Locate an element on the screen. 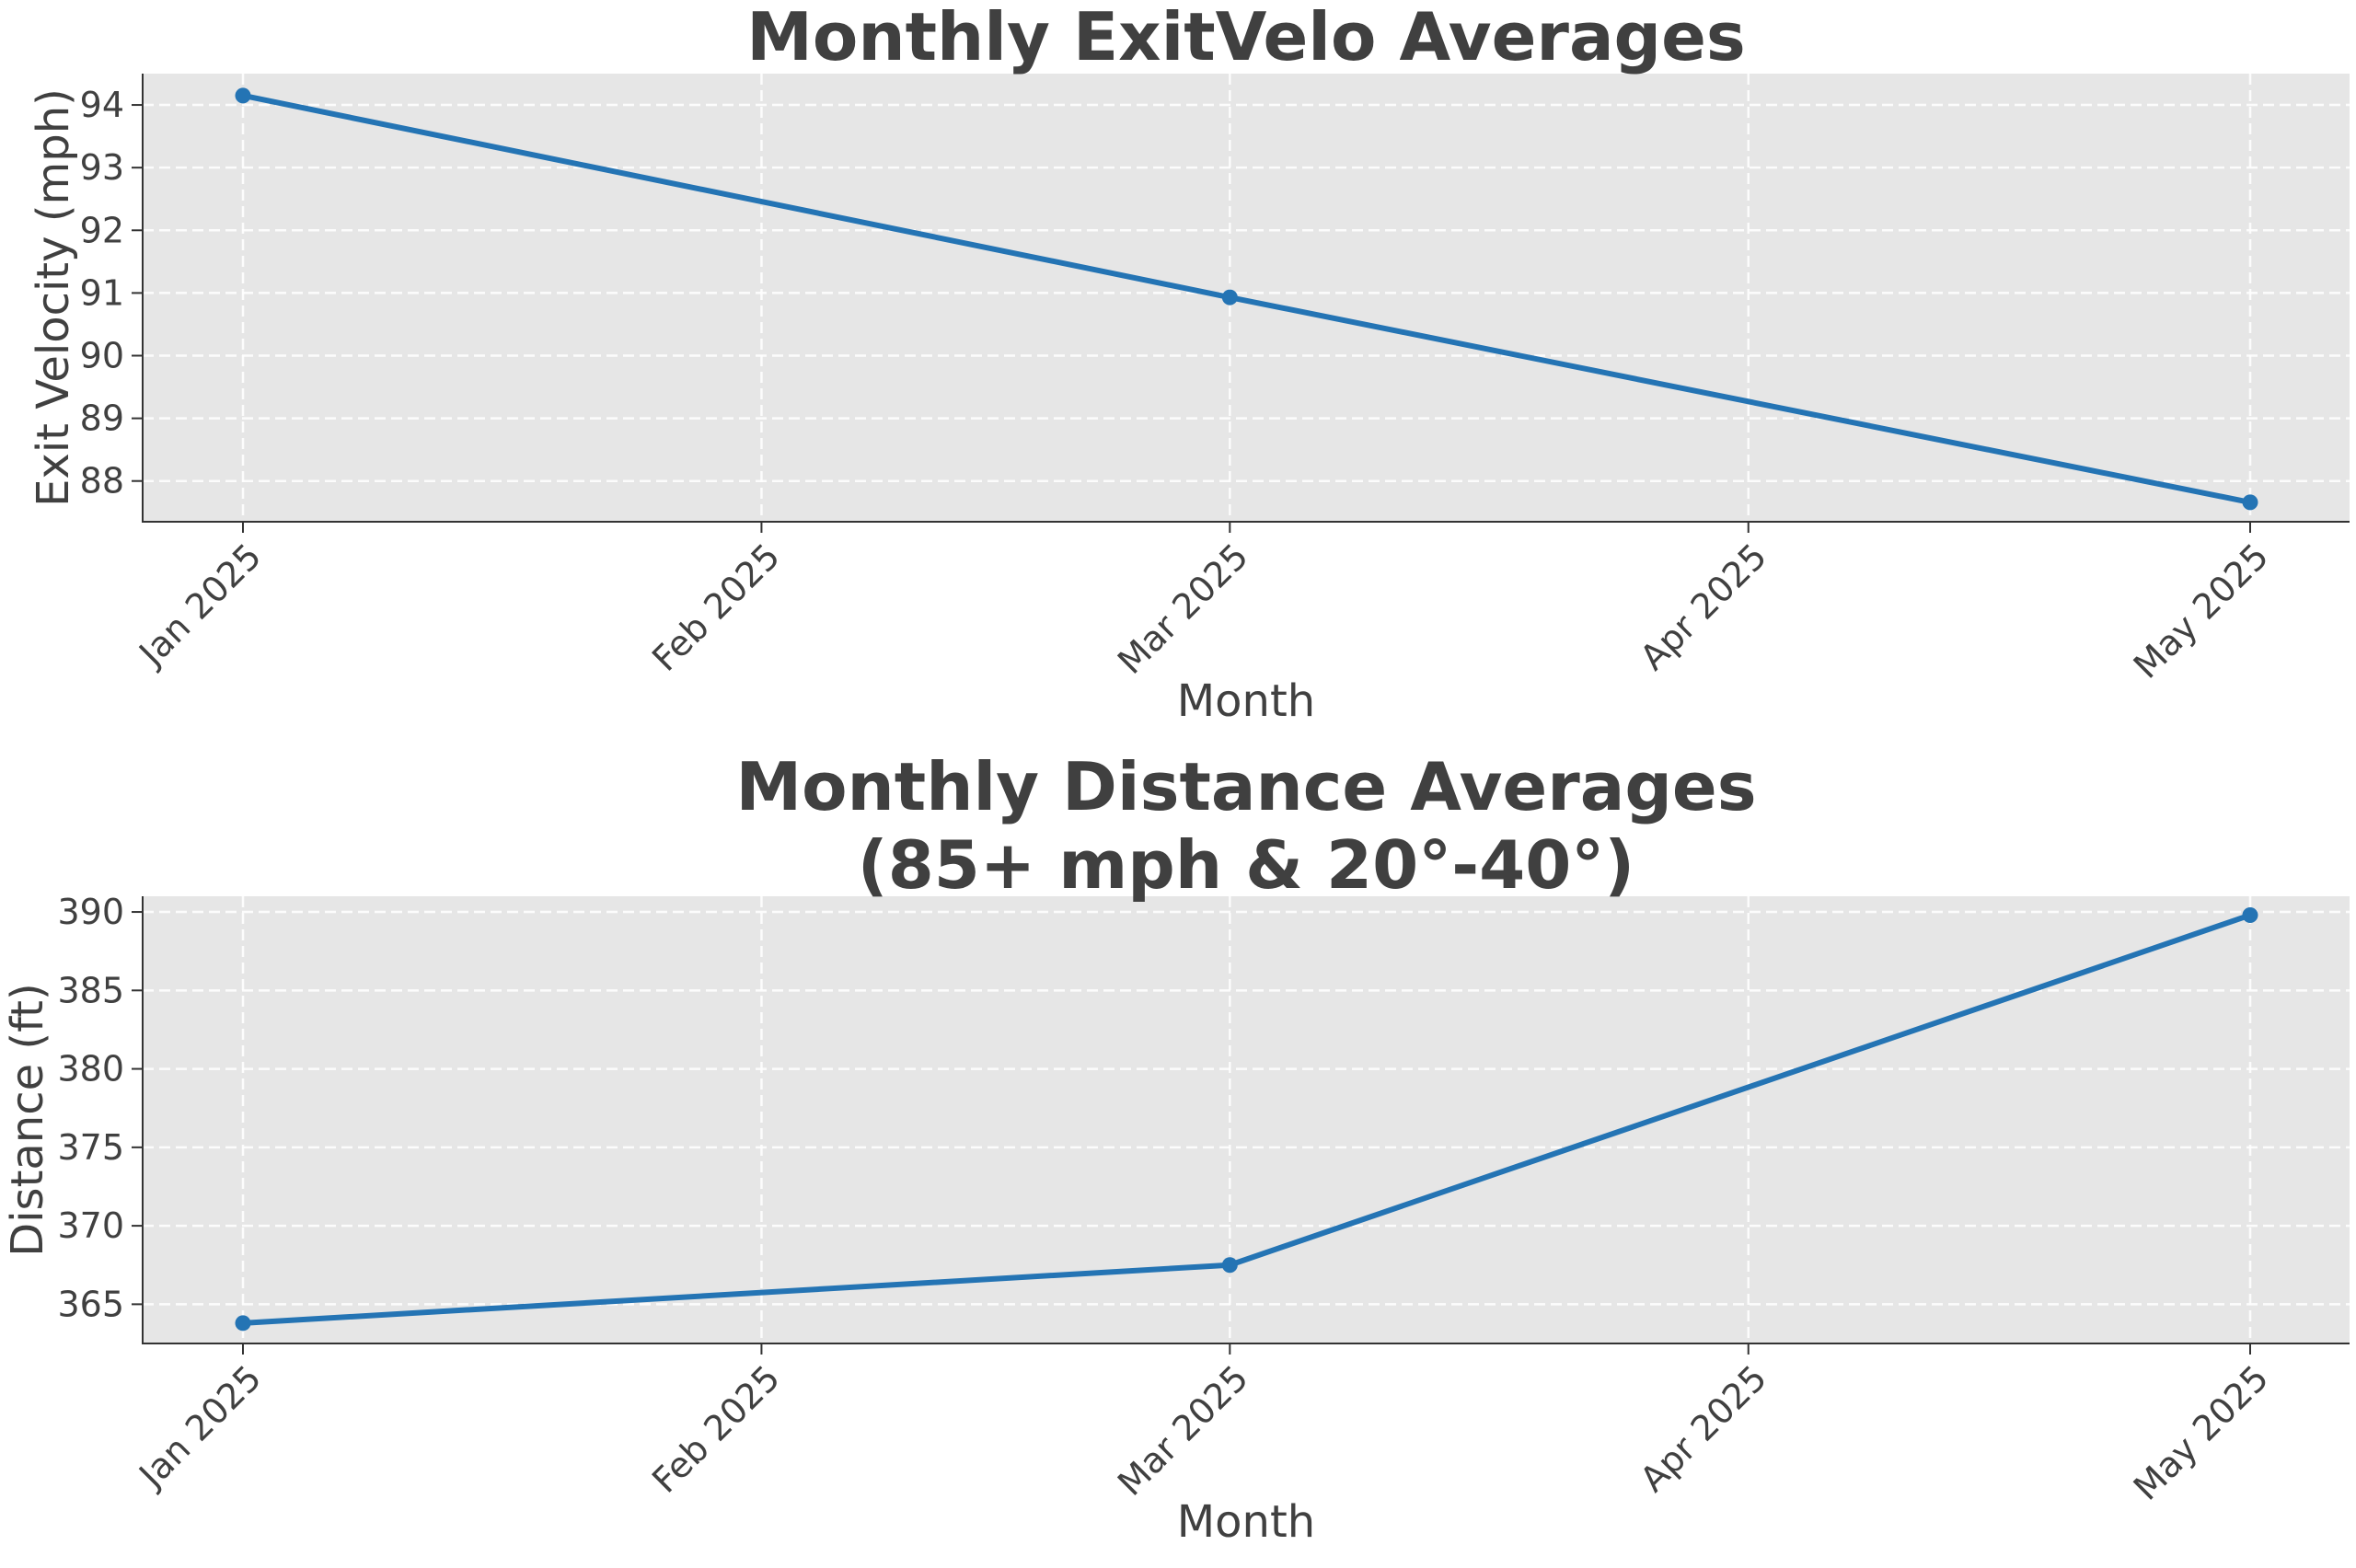 The image size is (2356, 1568). y-axis-label: Distance (ft) is located at coordinates (27, 1119).